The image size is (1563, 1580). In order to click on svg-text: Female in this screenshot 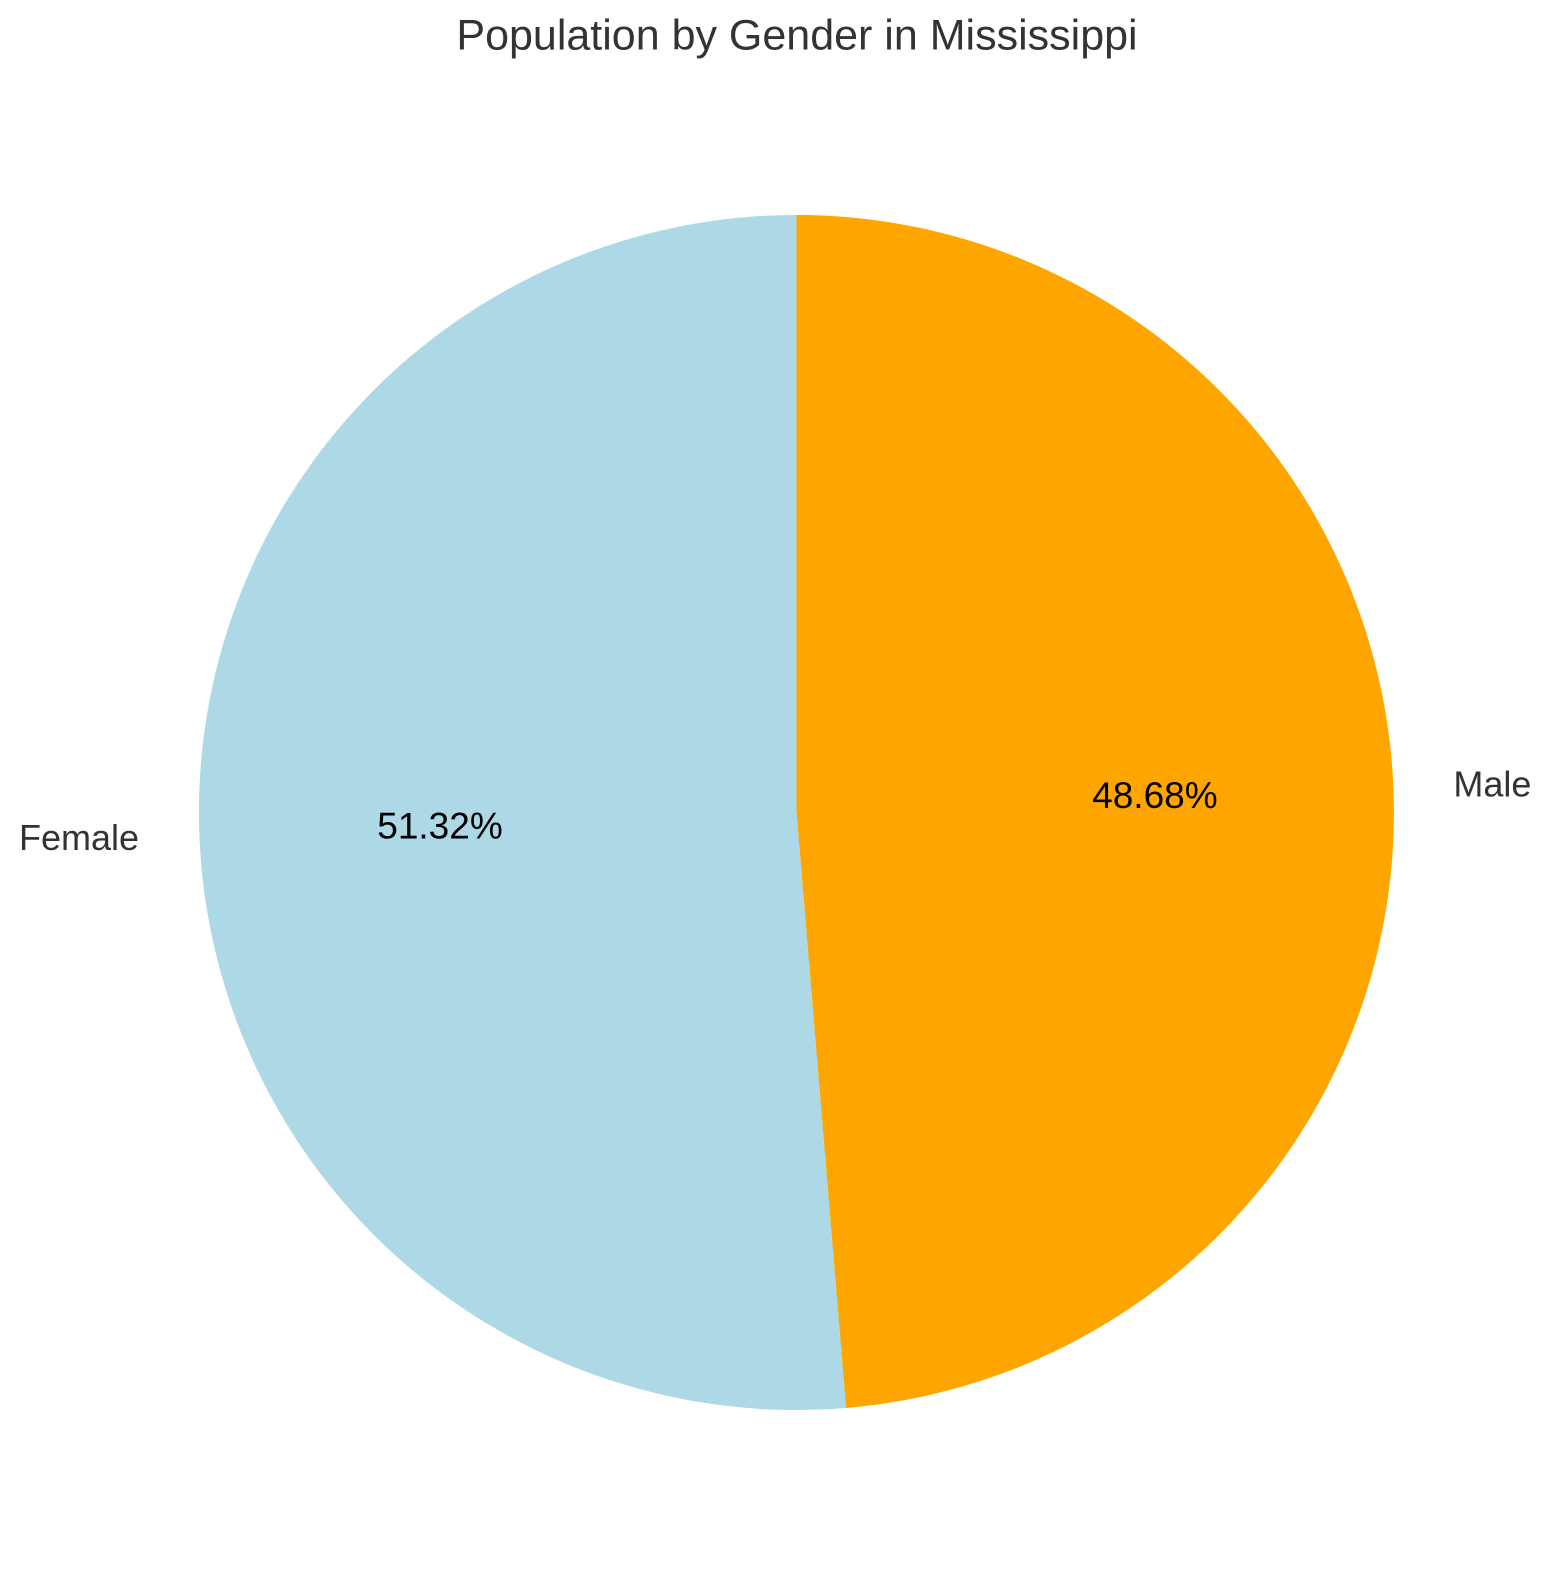, I will do `click(79, 837)`.